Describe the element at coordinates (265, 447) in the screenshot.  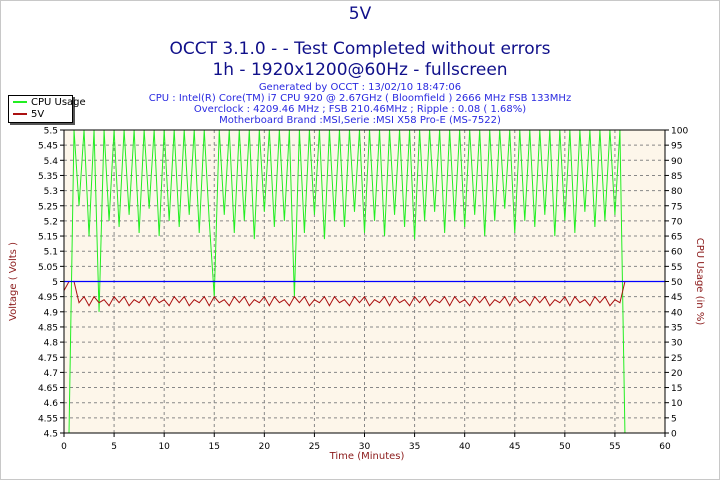
I see `x-tick-label: 20` at that location.